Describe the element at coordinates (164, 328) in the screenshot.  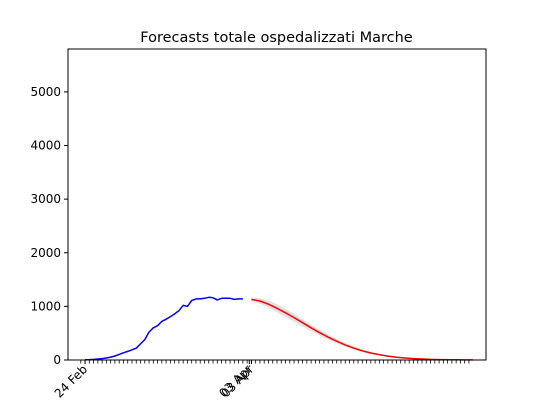
I see `observed-series-line` at that location.